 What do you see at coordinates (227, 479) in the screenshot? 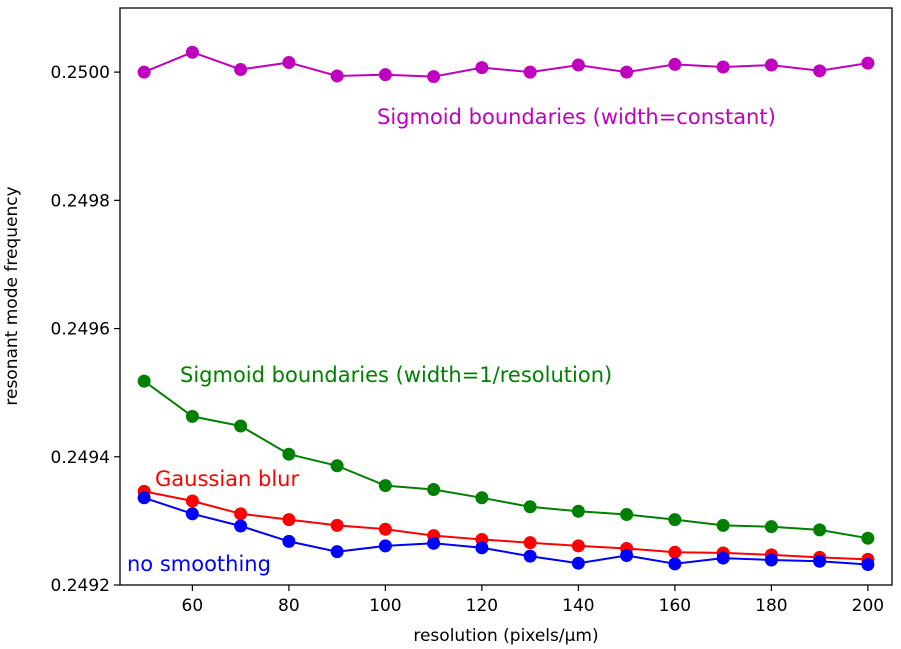
I see `series-label: Gaussian blur` at bounding box center [227, 479].